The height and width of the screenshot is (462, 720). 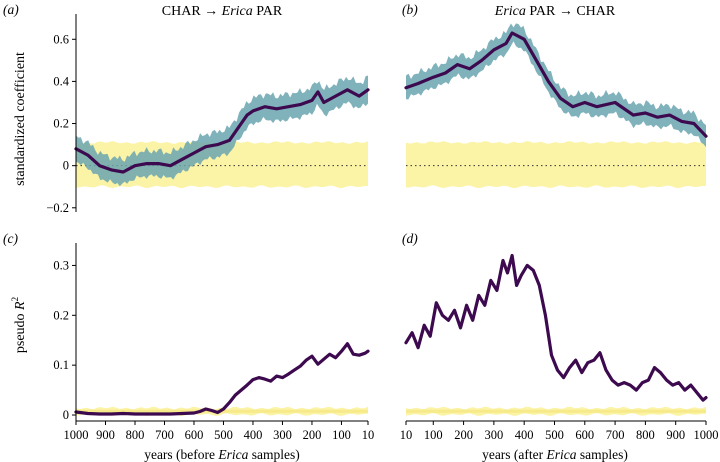 I want to click on x-tick-label: 400, so click(x=253, y=435).